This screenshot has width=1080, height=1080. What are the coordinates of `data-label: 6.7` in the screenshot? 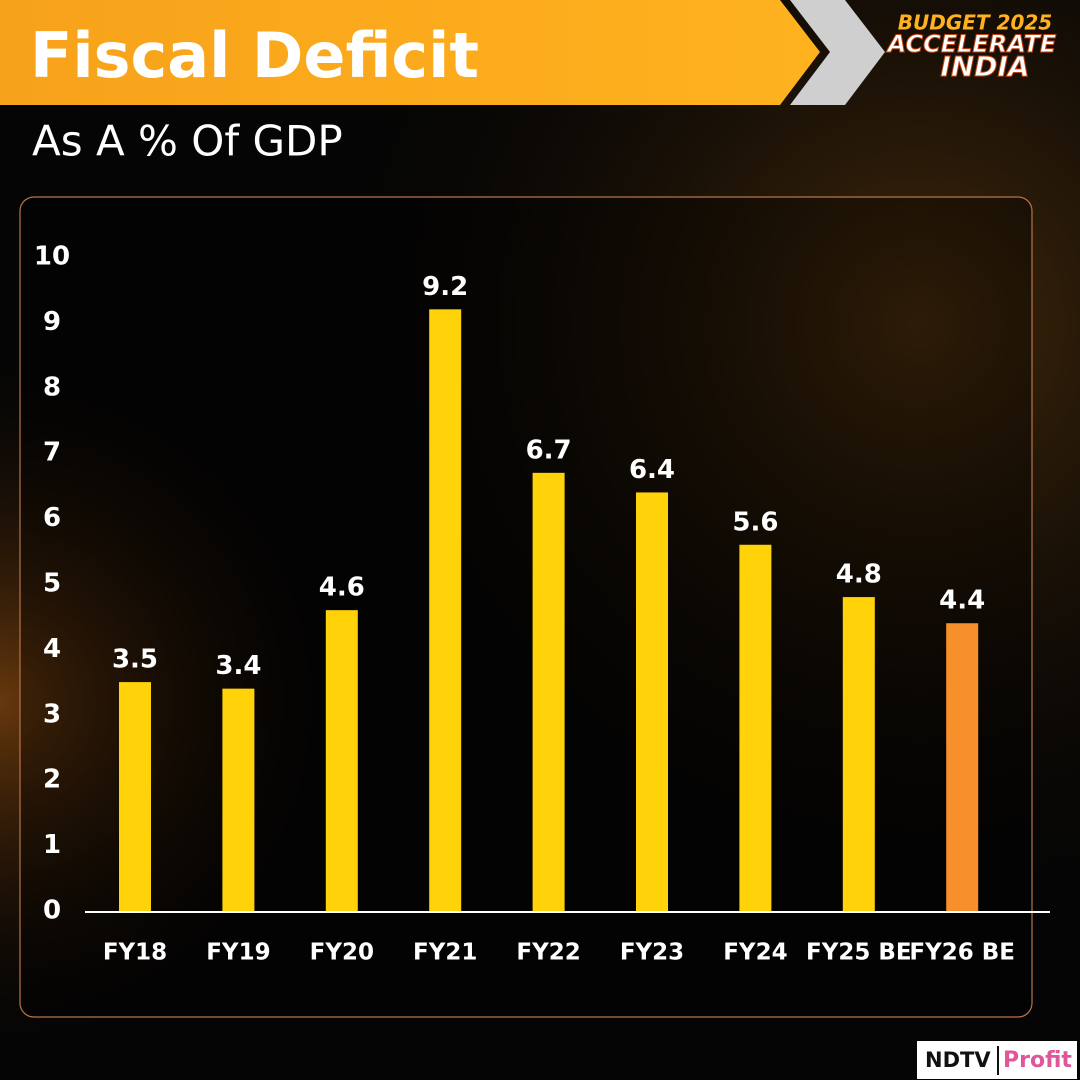 It's located at (549, 450).